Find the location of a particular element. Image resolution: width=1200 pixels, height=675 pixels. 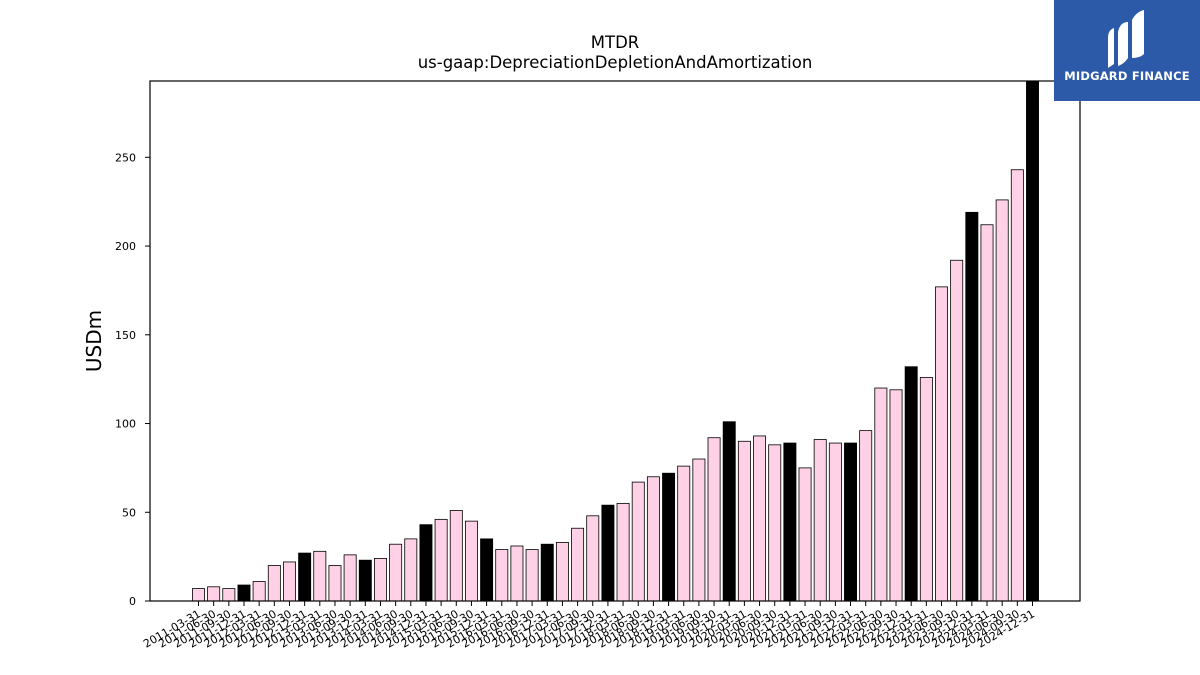

y-tick-label: 150 is located at coordinates (125, 335).